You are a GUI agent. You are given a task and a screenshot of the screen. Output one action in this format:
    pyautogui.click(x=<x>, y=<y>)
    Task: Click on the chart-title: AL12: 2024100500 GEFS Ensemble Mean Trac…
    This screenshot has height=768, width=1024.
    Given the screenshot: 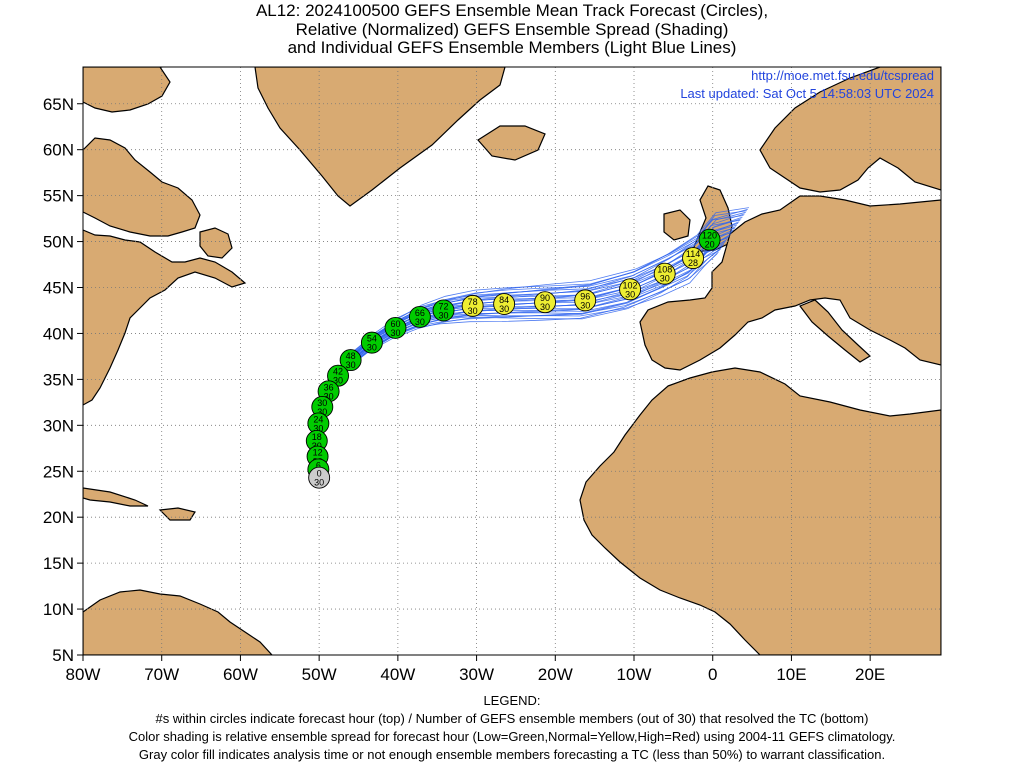 What is the action you would take?
    pyautogui.click(x=512, y=29)
    